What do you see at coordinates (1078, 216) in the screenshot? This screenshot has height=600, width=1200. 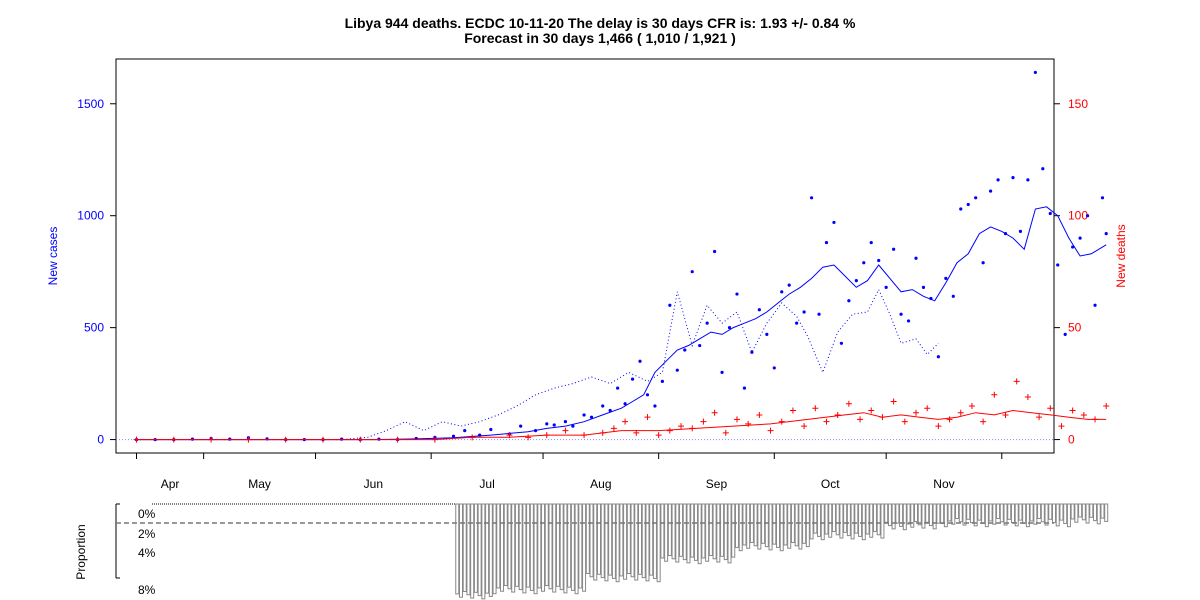 I see `y-right-tick-label: 100` at bounding box center [1078, 216].